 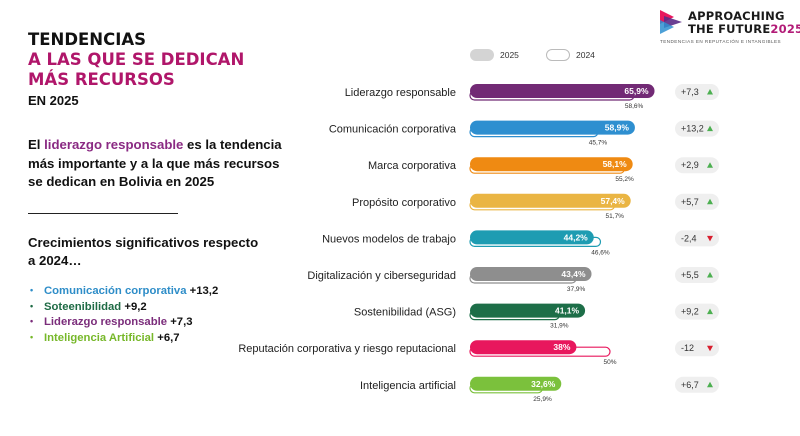 I want to click on value-label-2024: 55,2%, so click(x=624, y=179).